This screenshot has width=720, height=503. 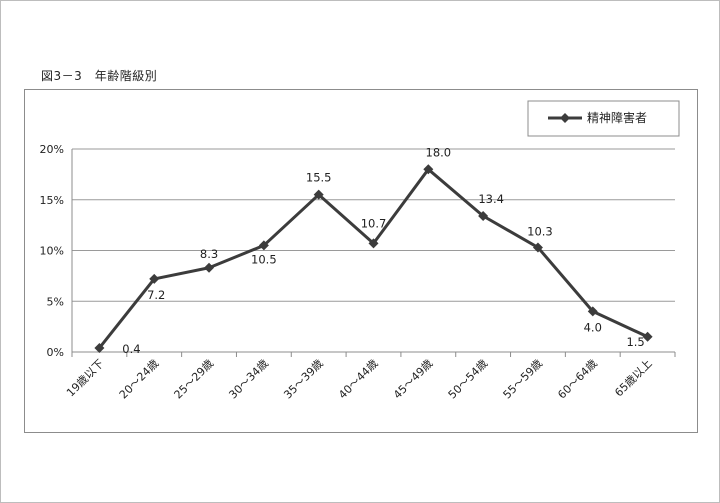 I want to click on data-label: 10.5, so click(x=264, y=259).